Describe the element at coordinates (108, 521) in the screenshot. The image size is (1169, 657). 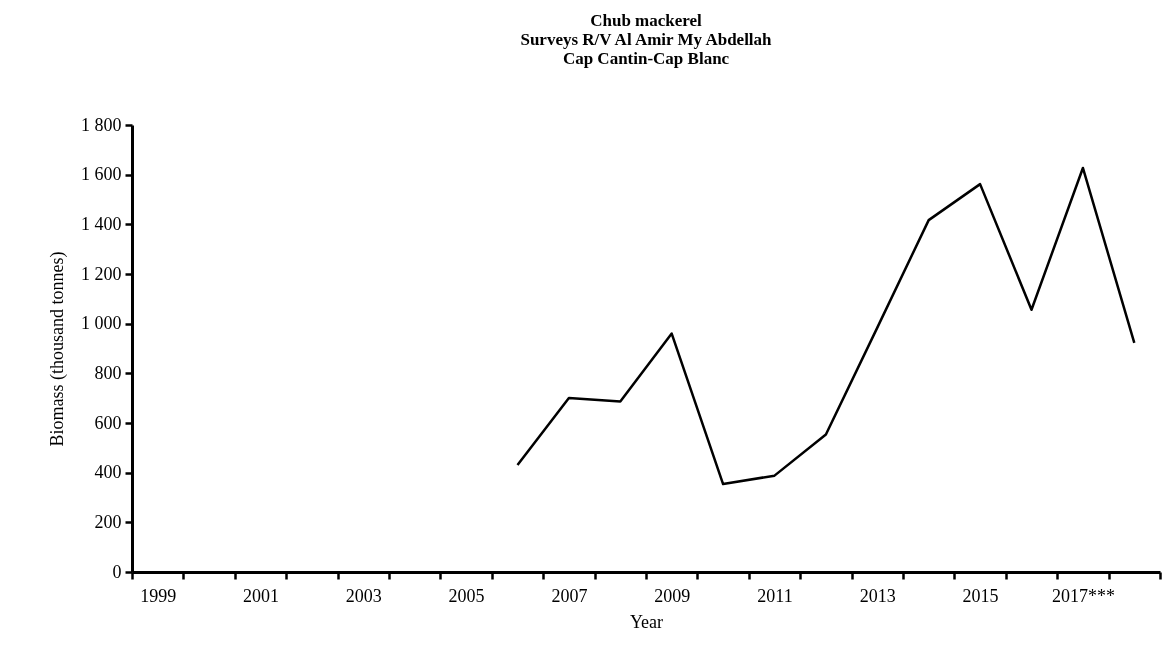
I see `y-tick-label: 200` at that location.